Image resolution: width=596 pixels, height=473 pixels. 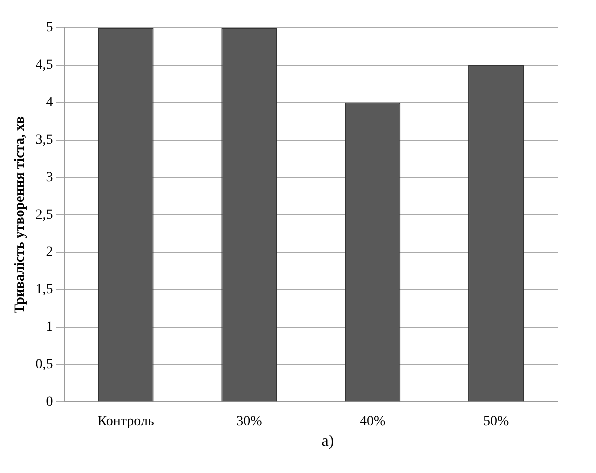 I want to click on y-tick-label: 3,5, so click(x=45, y=140).